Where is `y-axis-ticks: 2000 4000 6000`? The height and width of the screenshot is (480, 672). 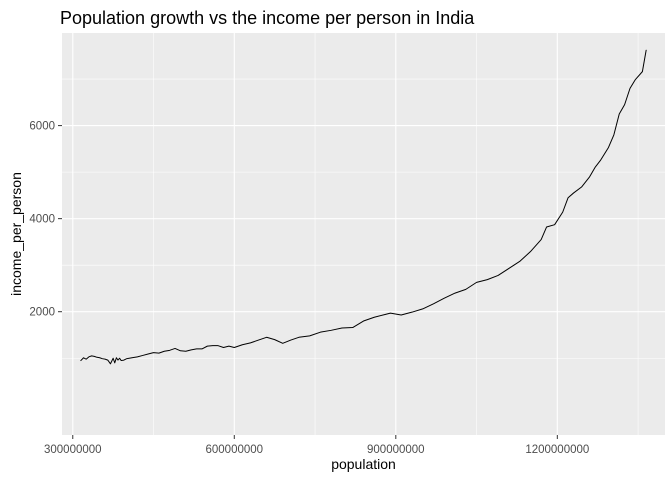
y-axis-ticks: 2000 4000 6000 is located at coordinates (45, 220).